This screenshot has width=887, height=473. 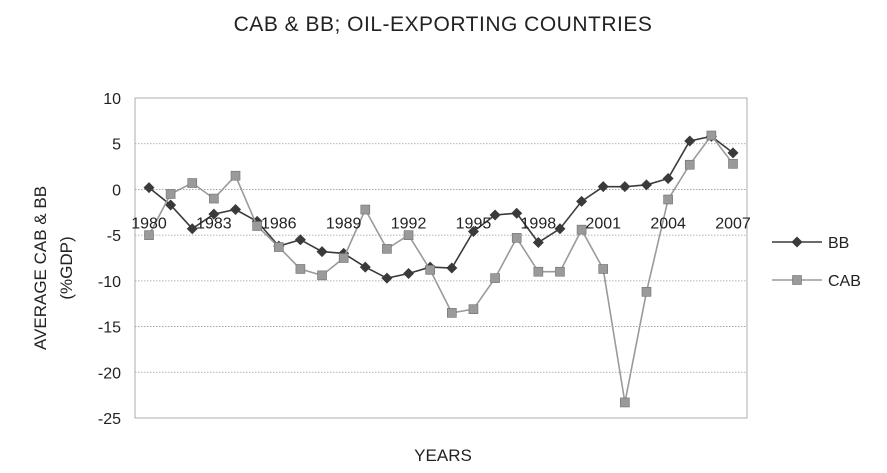 I want to click on y-tick-label: 10, so click(x=112, y=99).